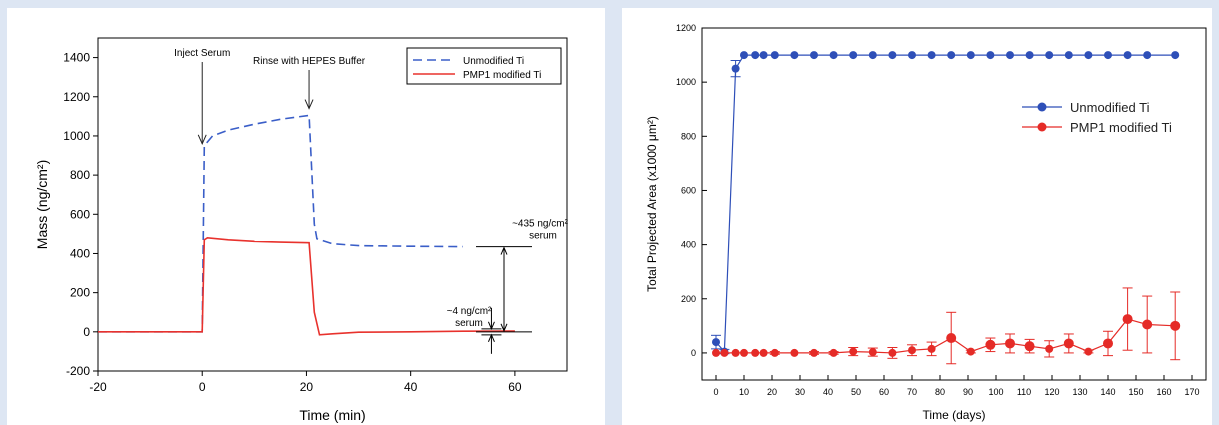 Image resolution: width=1219 pixels, height=425 pixels. I want to click on y-tick-label: 1400, so click(76, 58).